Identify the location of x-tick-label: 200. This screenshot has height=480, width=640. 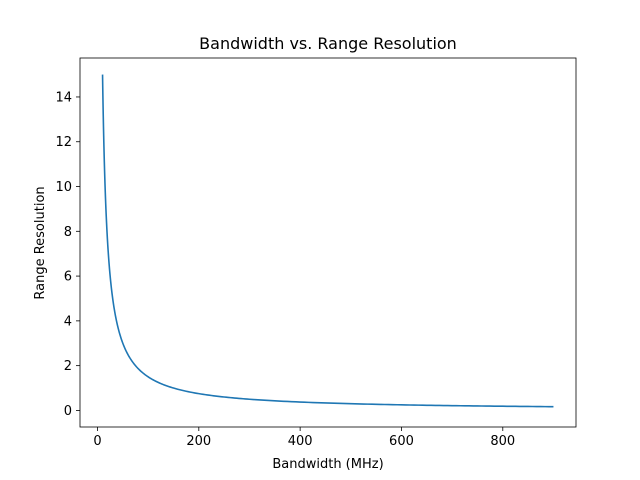
(198, 441).